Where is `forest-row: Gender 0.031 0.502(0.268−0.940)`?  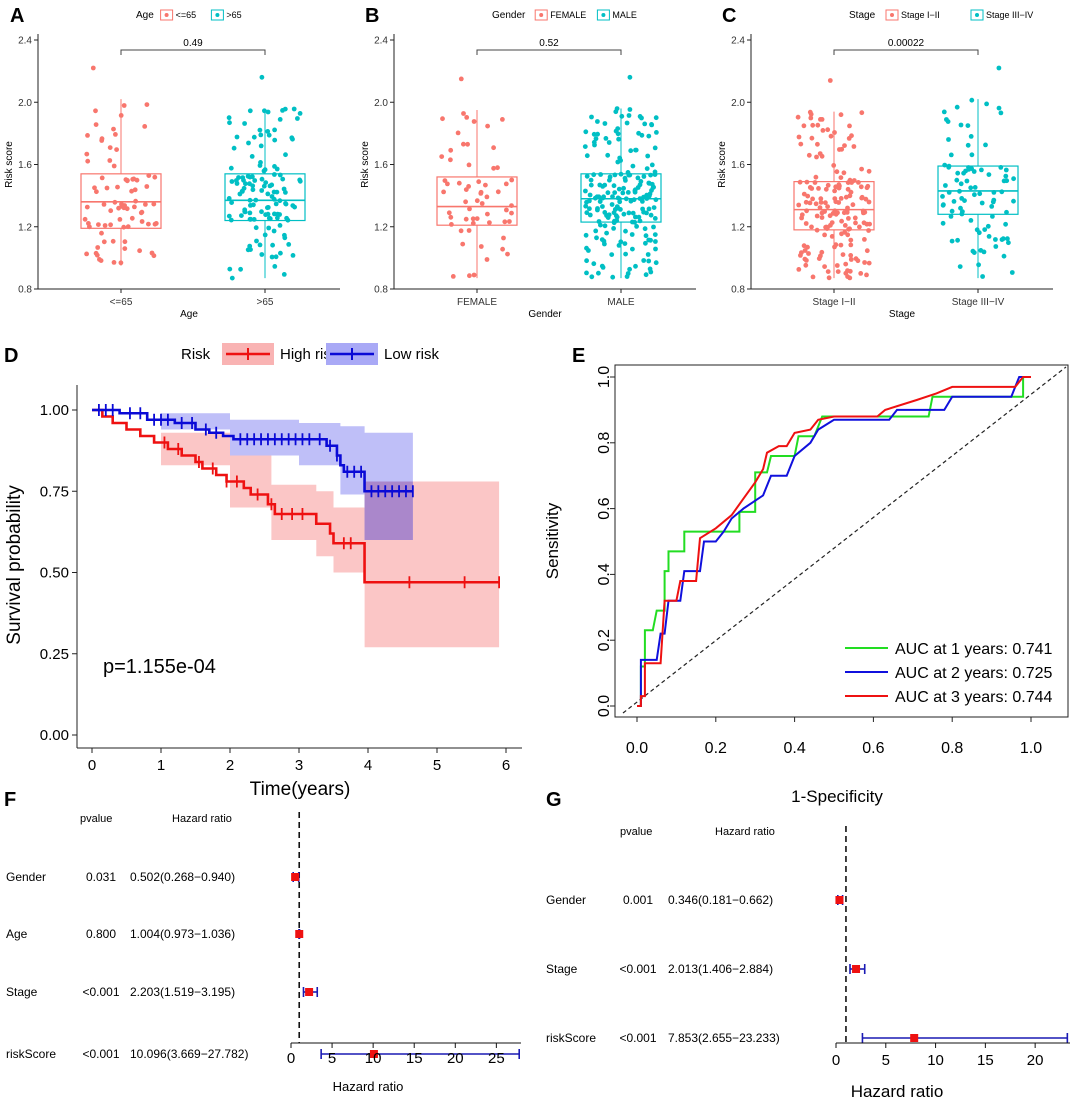
forest-row: Gender 0.031 0.502(0.268−0.940) is located at coordinates (153, 877).